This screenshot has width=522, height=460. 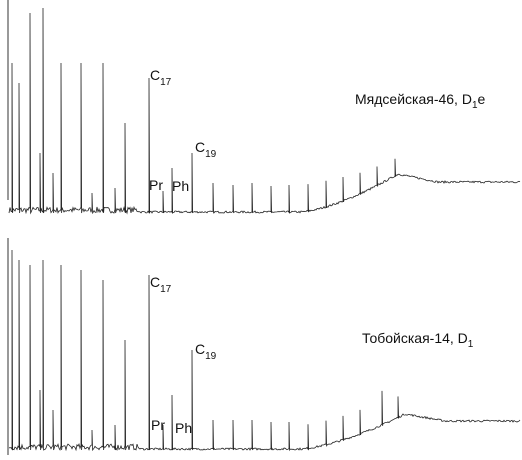 What do you see at coordinates (420, 101) in the screenshot?
I see `sample-label: Мядсейская-46, D1e` at bounding box center [420, 101].